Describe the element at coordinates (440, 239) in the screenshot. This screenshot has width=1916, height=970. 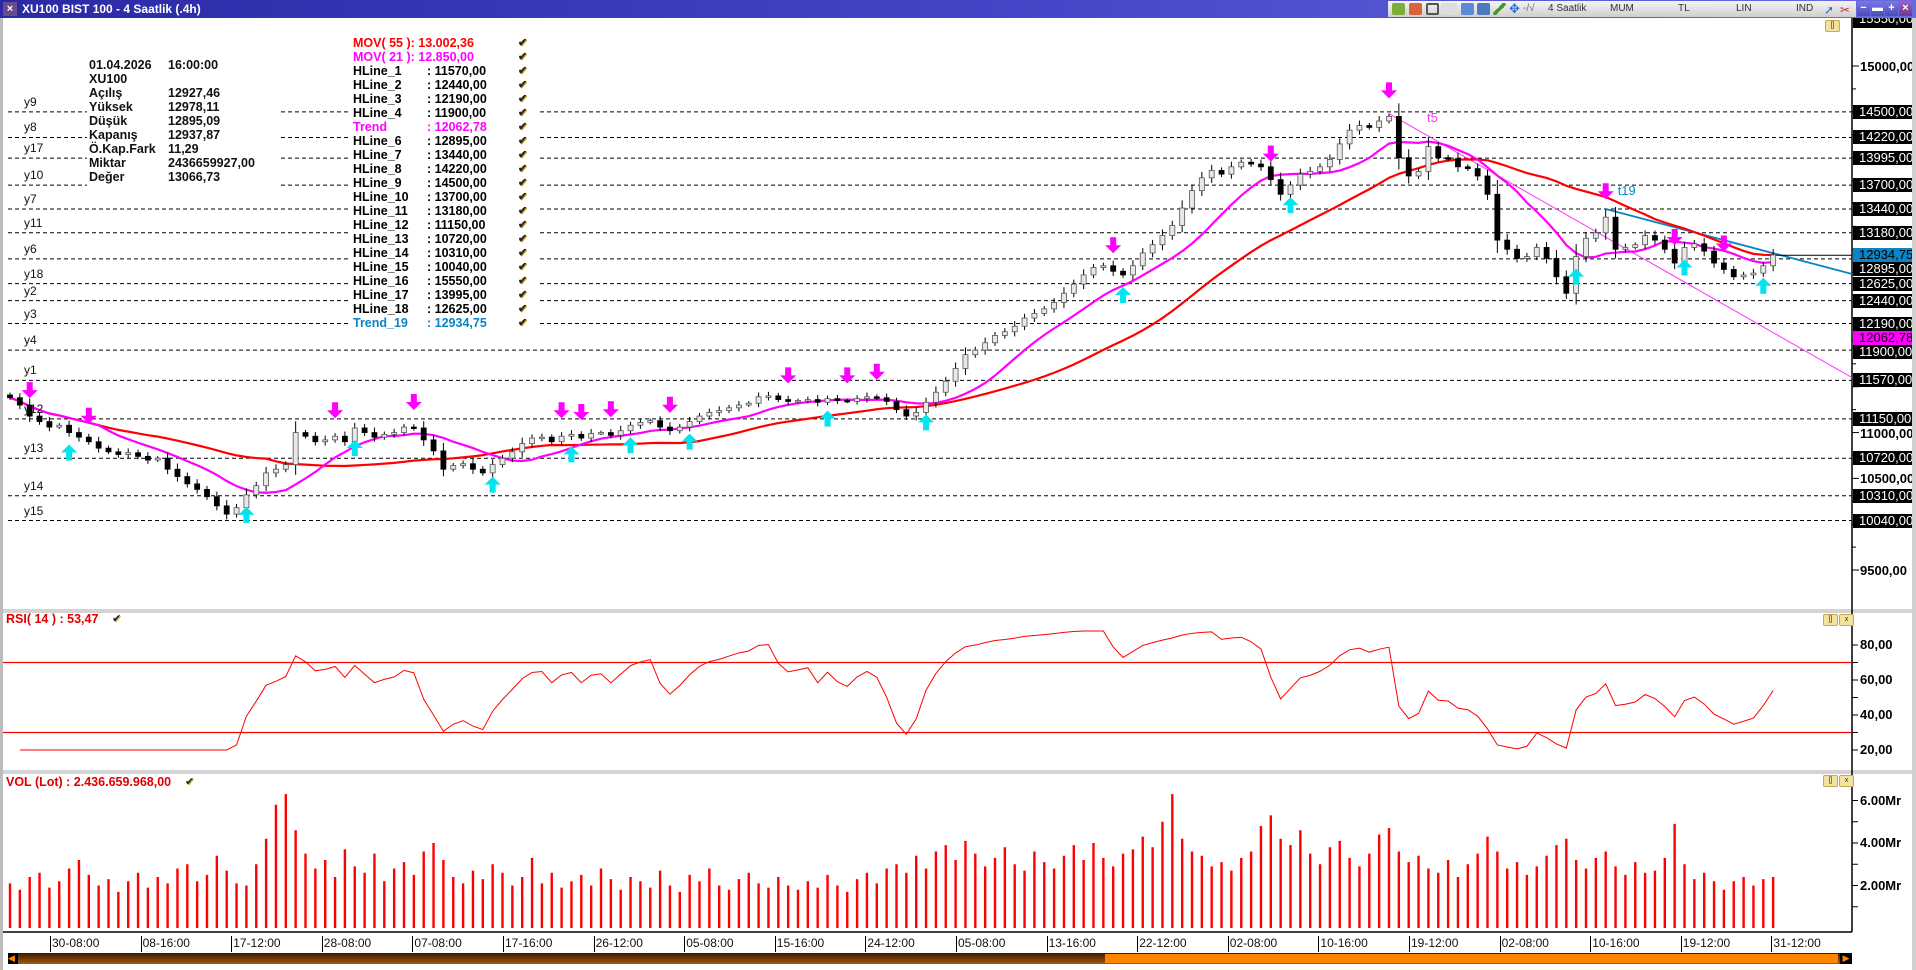
I see `legend-item: HLine_13 10720,00 ✔` at that location.